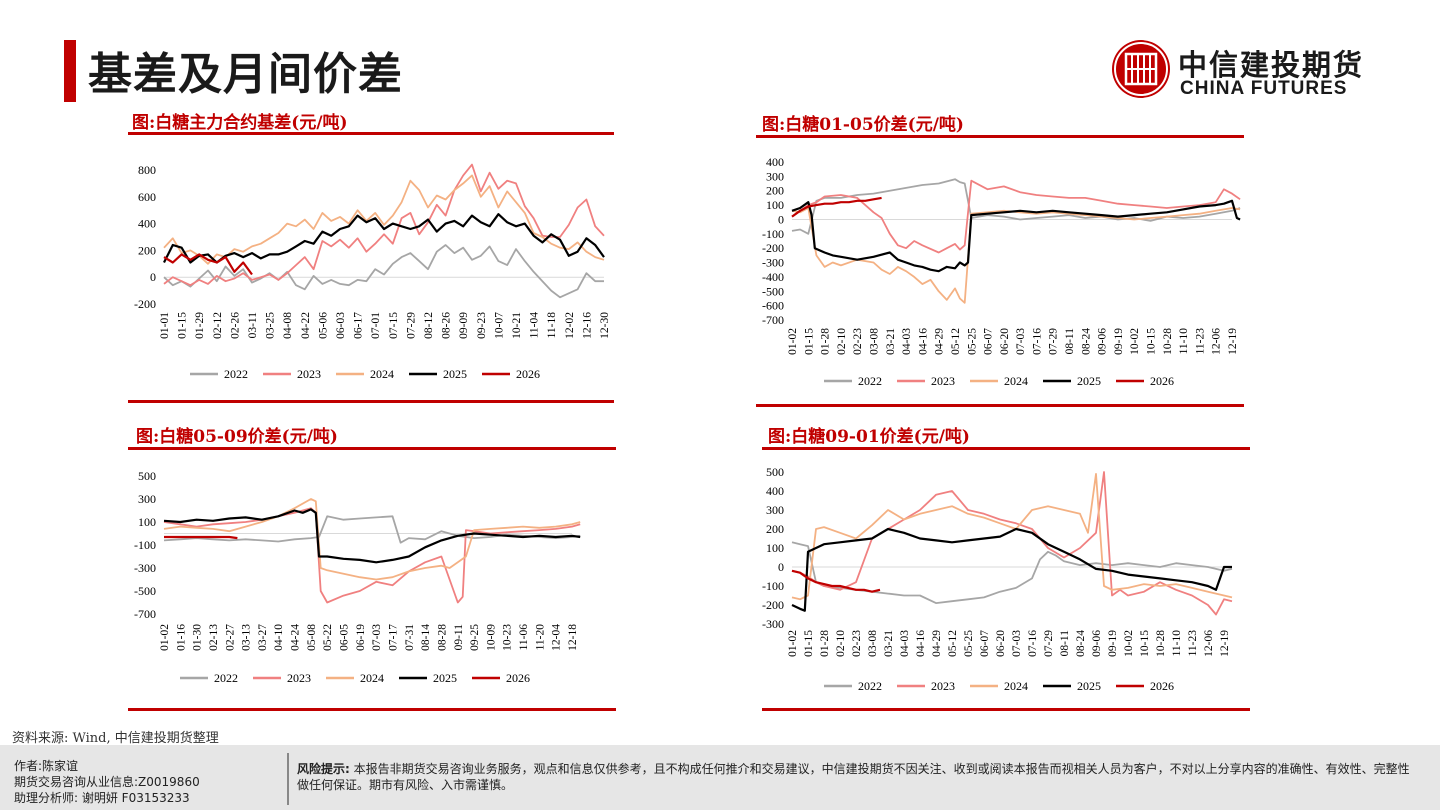 The width and height of the screenshot is (1440, 810). I want to click on x-tick-label: 04-10, so click(279, 637).